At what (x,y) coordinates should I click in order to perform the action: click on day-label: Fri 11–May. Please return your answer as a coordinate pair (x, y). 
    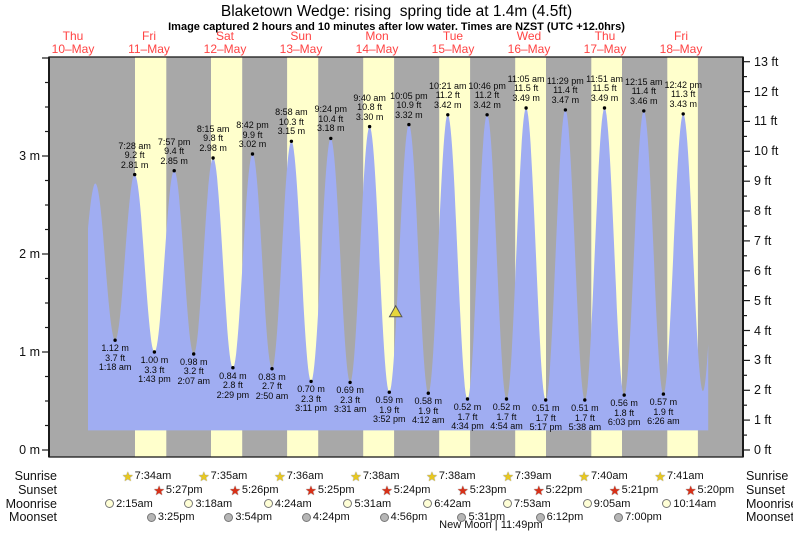
    Looking at the image, I should click on (149, 43).